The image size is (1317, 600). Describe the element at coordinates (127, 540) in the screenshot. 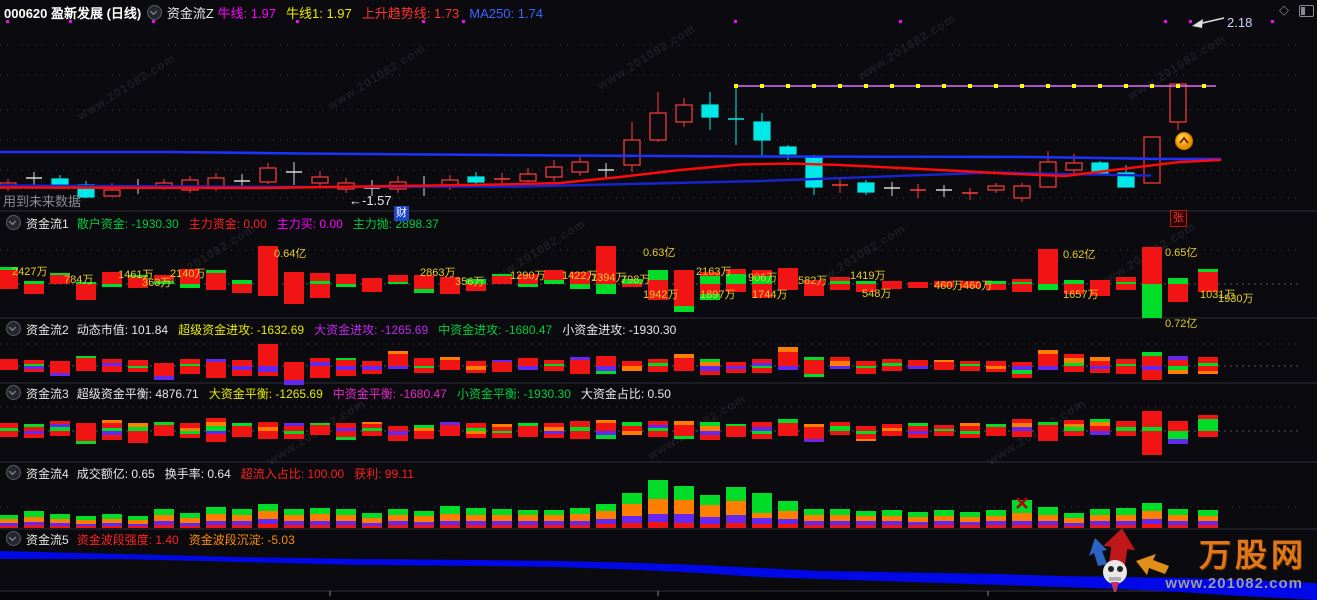

I see `panel5-field-0: 资金波段强度: 1.40` at that location.